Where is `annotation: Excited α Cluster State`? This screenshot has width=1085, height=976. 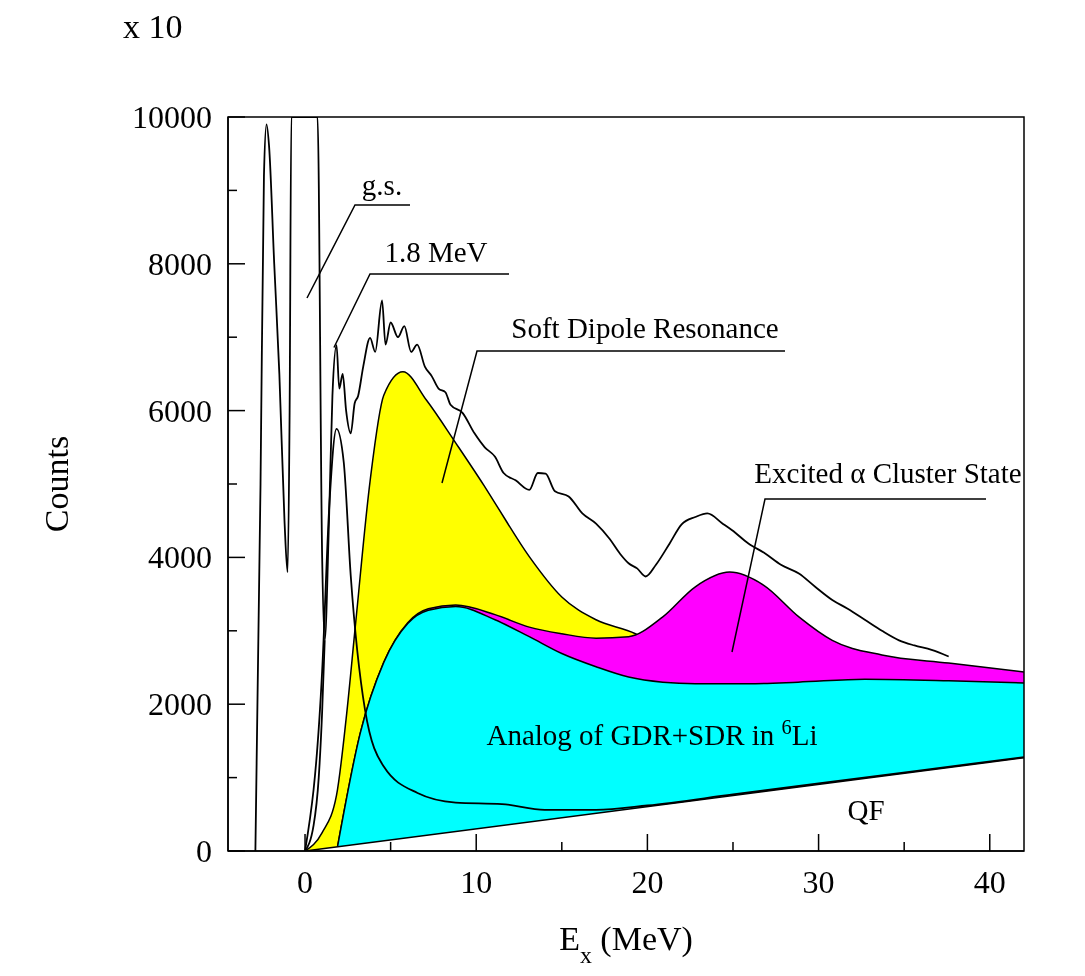 annotation: Excited α Cluster State is located at coordinates (888, 473).